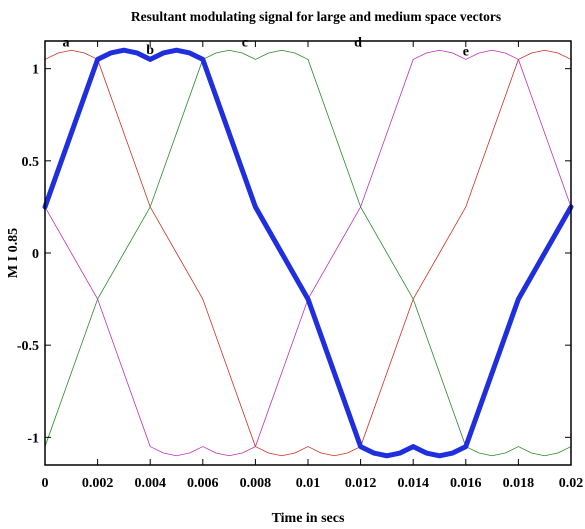 This screenshot has height=529, width=585. Describe the element at coordinates (150, 483) in the screenshot. I see `x-tick-label: 0.004` at that location.